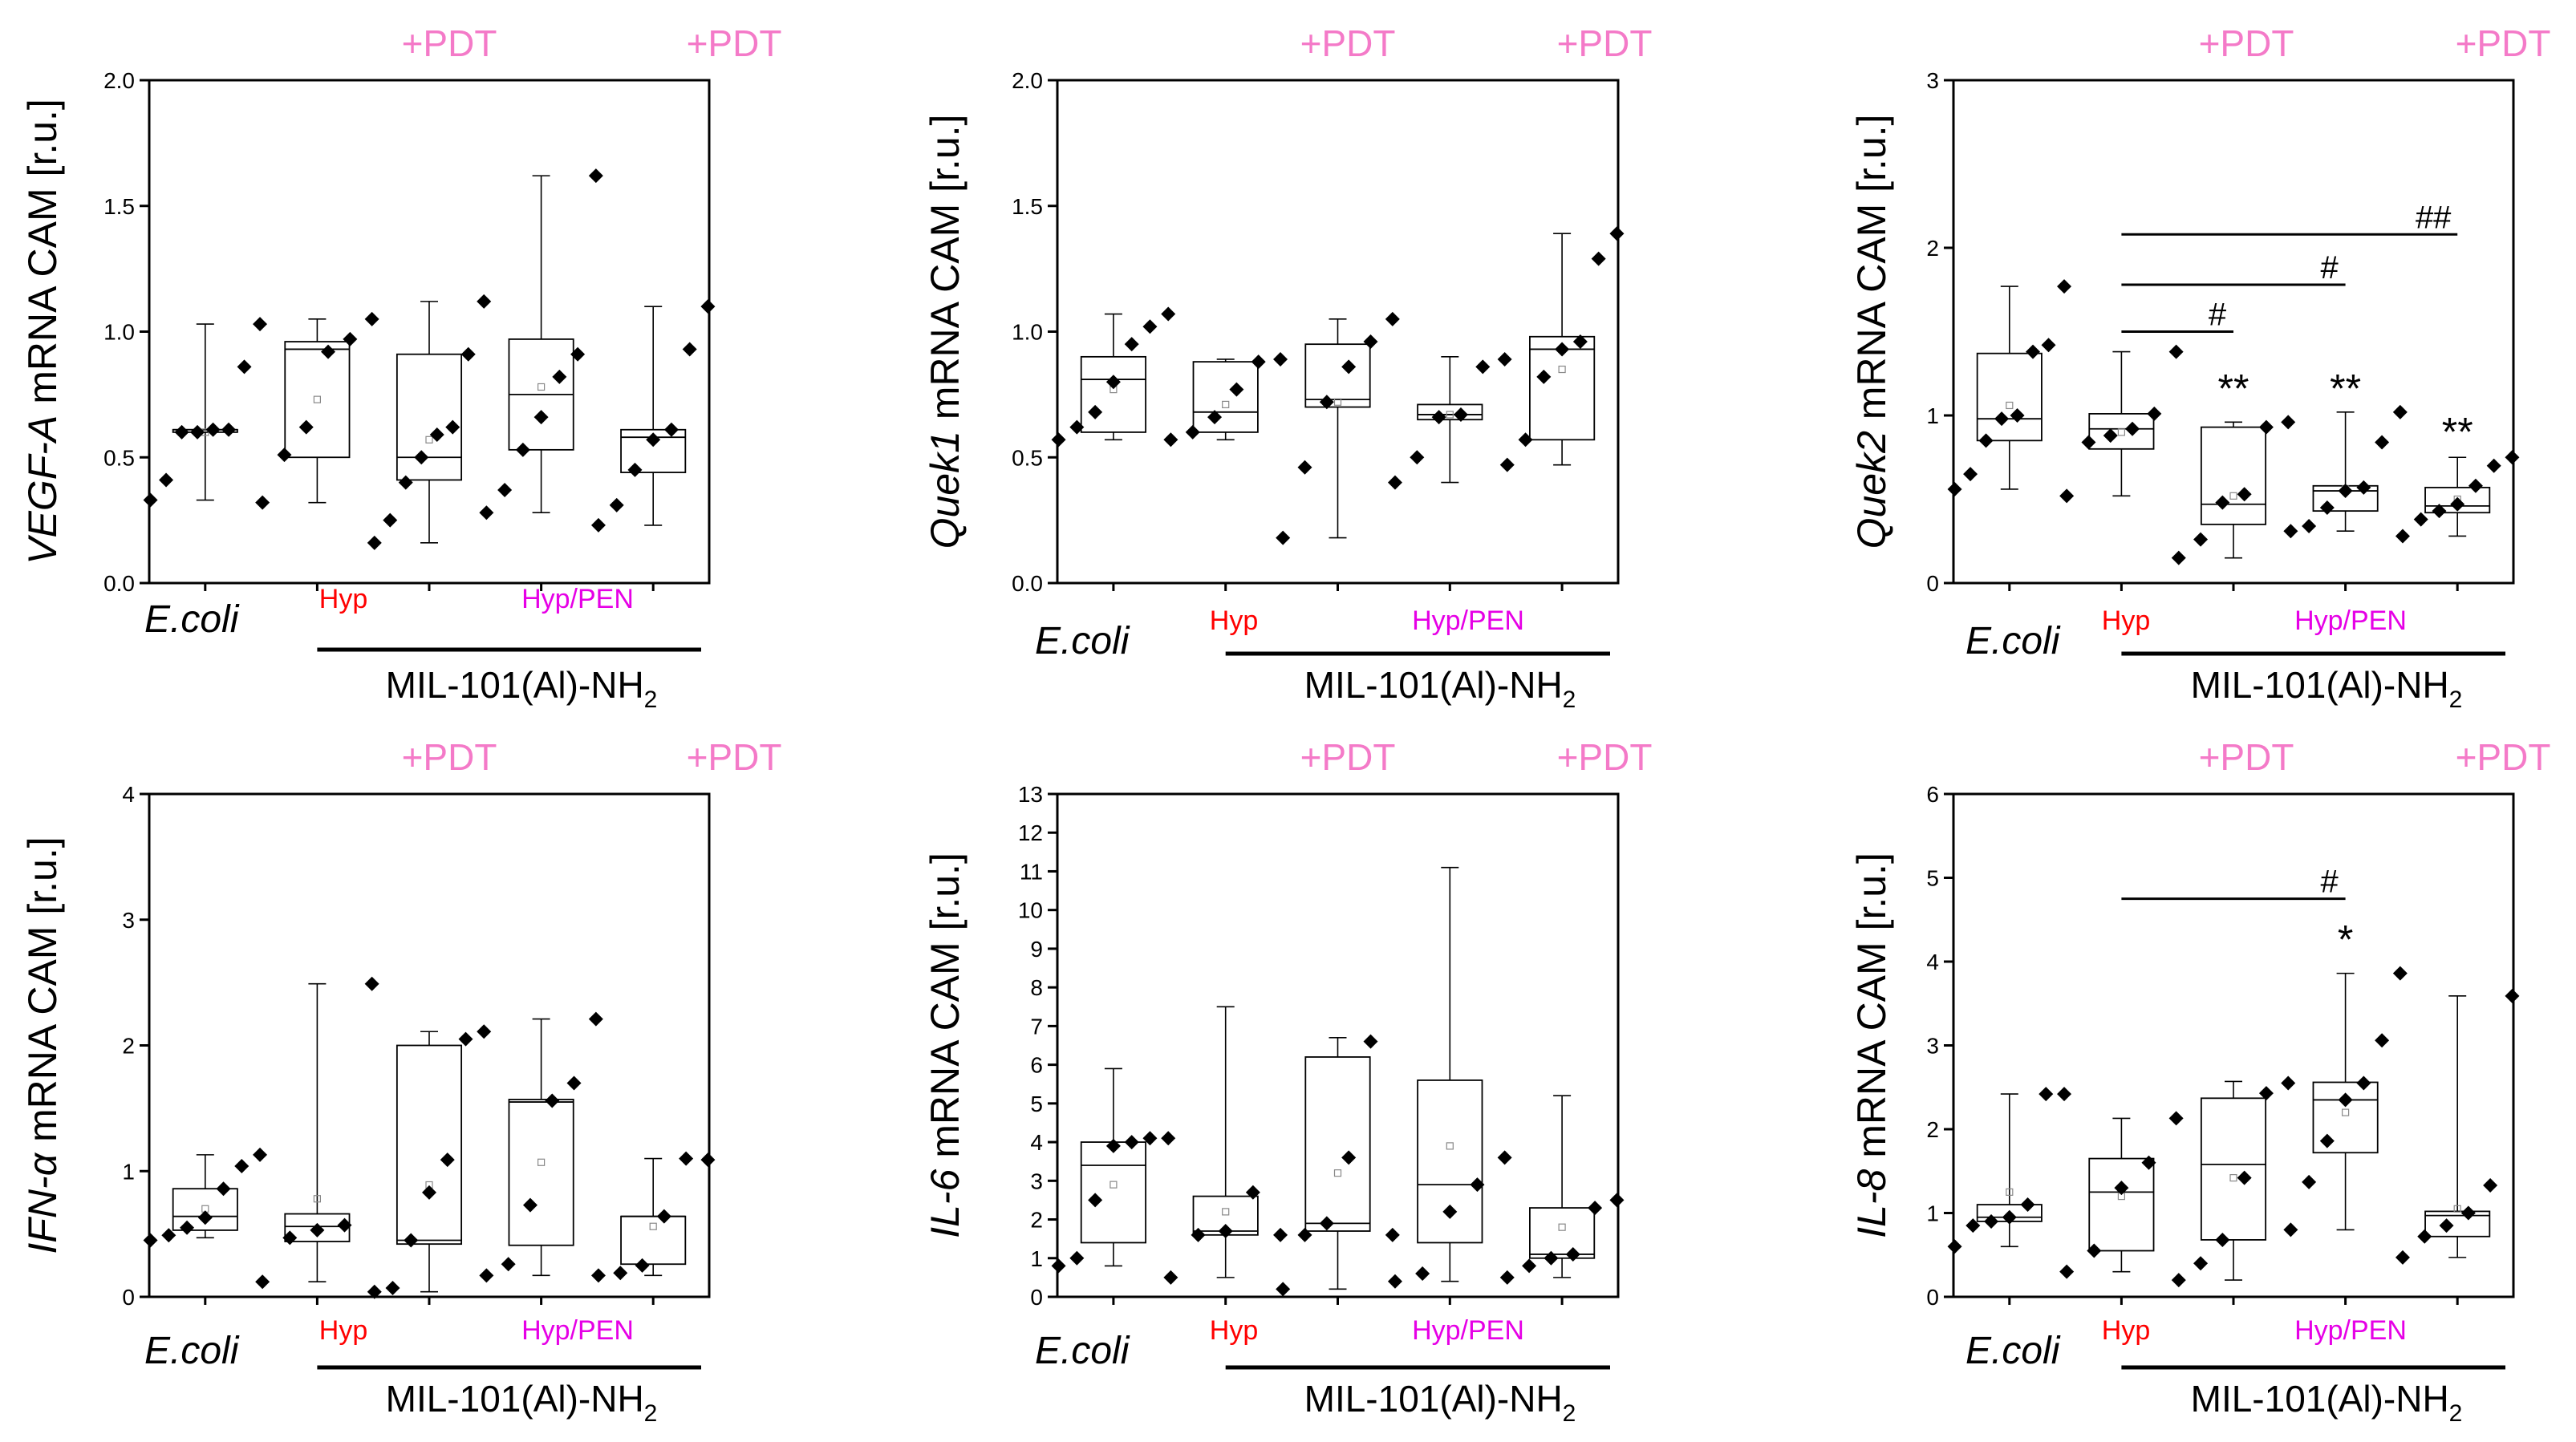 The height and width of the screenshot is (1442, 2576). Describe the element at coordinates (1036, 1026) in the screenshot. I see `y-tick-label: 7` at that location.